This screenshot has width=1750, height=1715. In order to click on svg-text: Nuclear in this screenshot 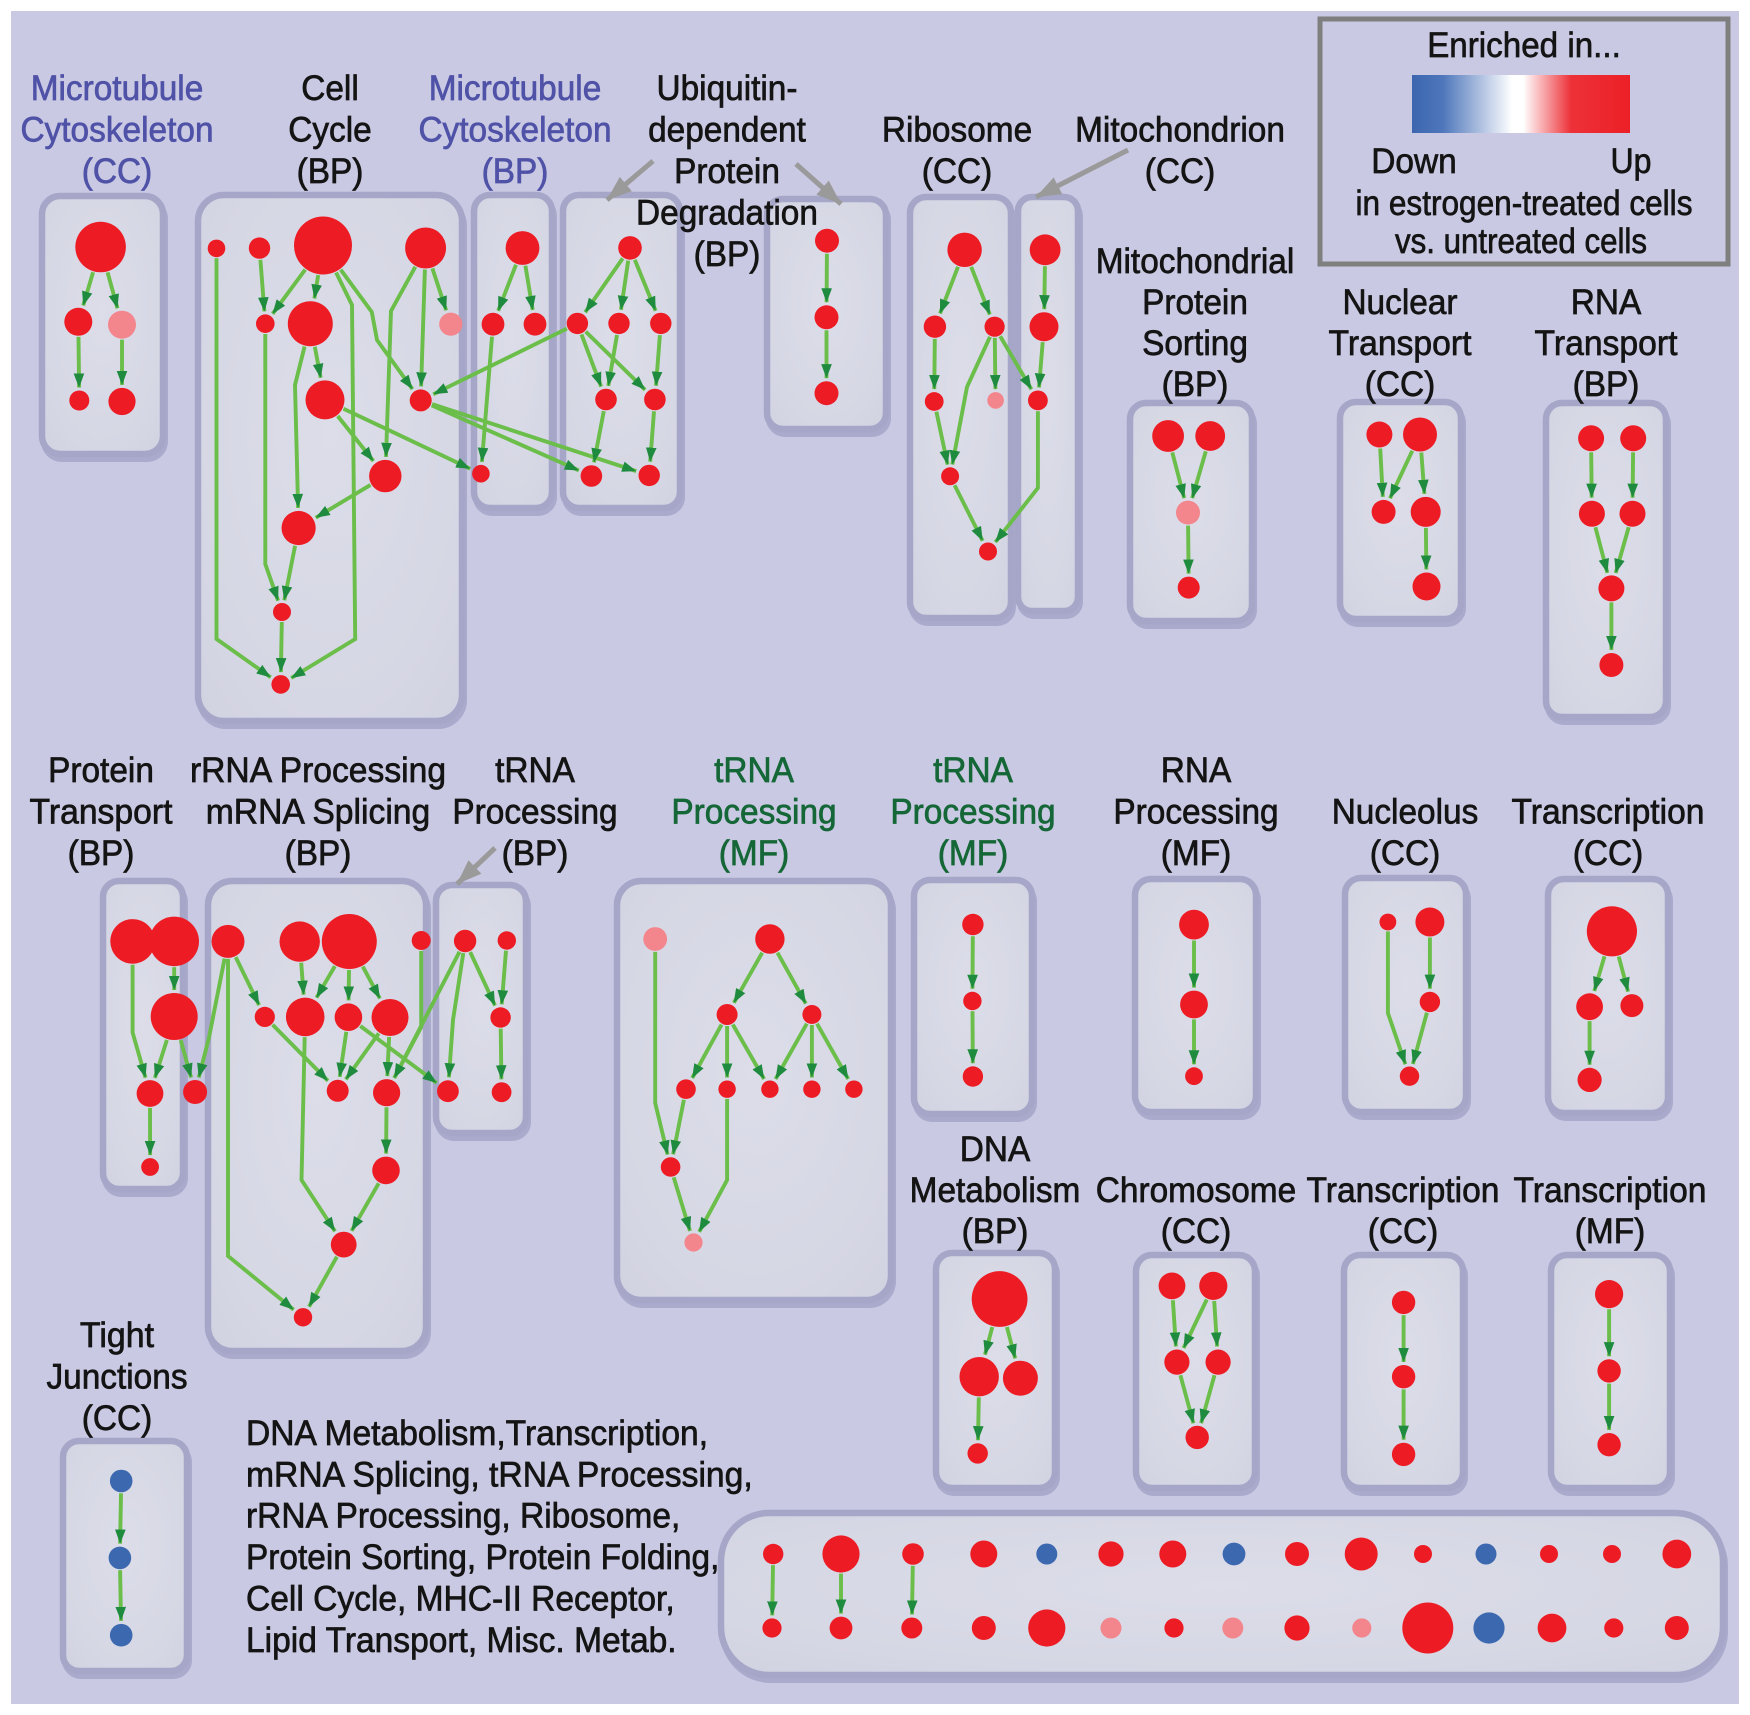, I will do `click(1399, 302)`.